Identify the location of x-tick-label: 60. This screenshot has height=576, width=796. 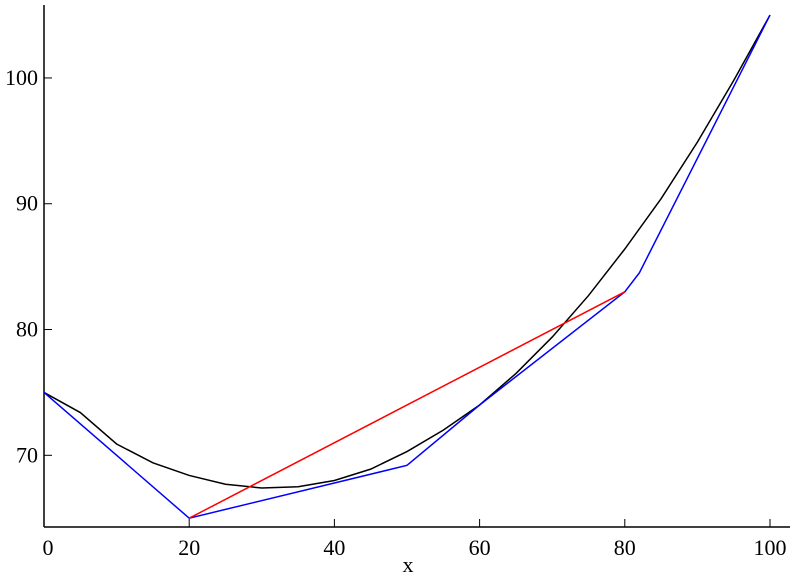
(480, 547).